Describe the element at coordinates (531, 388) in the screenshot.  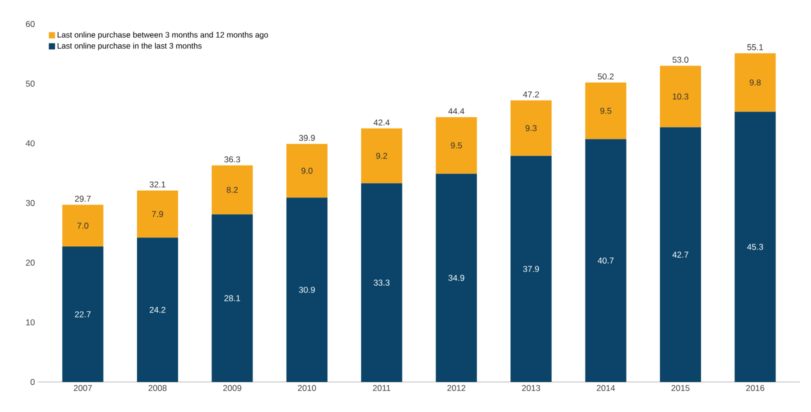
I see `x-tick-label: 2013` at that location.